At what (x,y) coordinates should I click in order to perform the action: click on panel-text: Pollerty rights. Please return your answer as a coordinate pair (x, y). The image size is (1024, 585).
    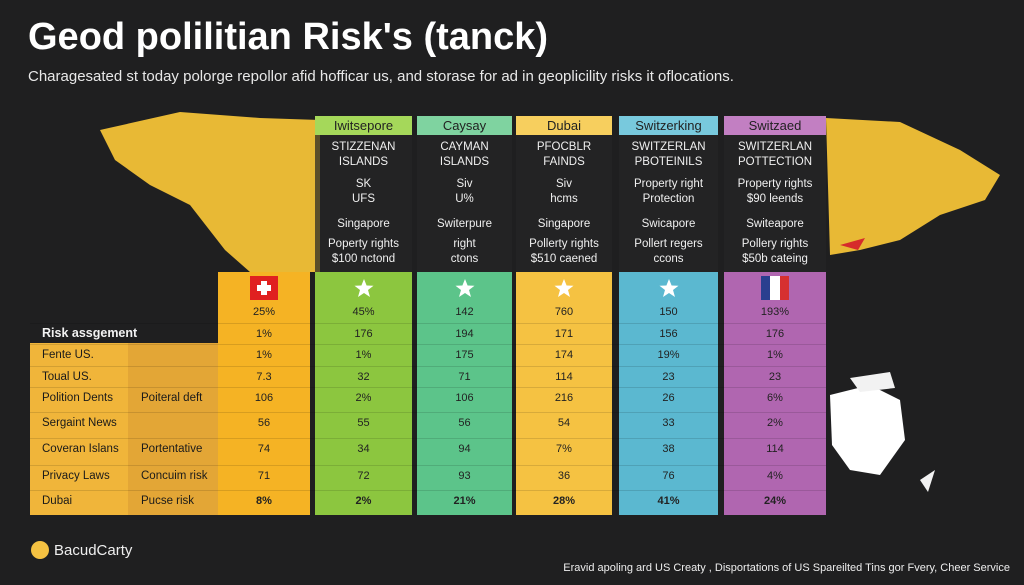
    Looking at the image, I should click on (564, 244).